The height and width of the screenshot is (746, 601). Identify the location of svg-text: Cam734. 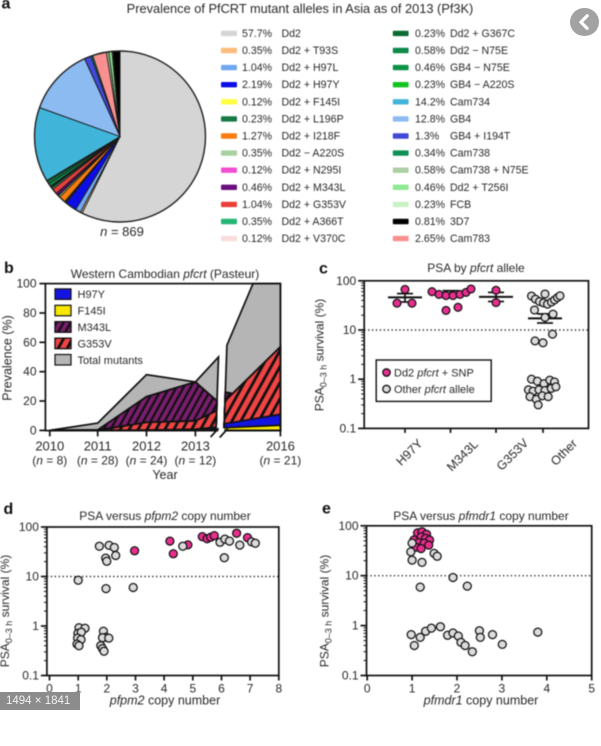
(470, 102).